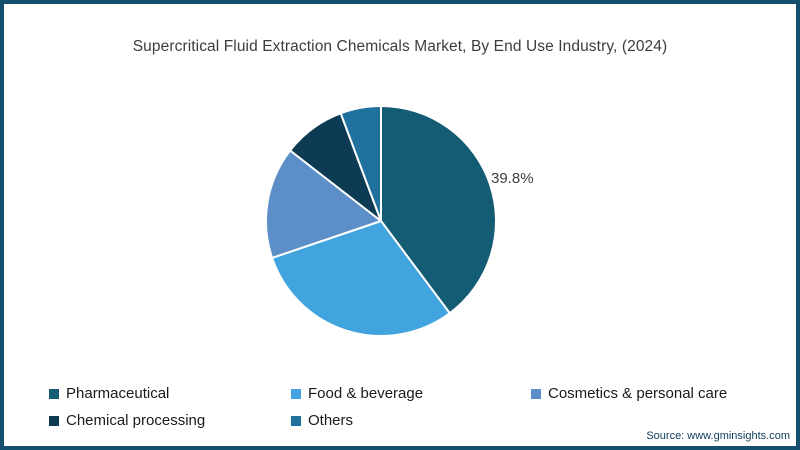  Describe the element at coordinates (638, 393) in the screenshot. I see `legend-label: Cosmetics & personal care` at that location.